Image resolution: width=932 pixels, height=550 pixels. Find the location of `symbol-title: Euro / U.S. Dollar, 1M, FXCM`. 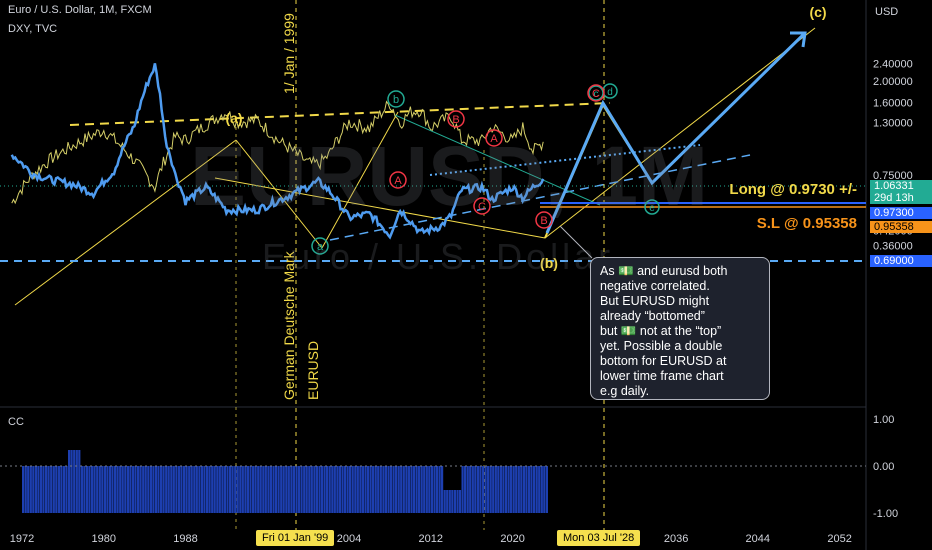

symbol-title: Euro / U.S. Dollar, 1M, FXCM is located at coordinates (80, 10).